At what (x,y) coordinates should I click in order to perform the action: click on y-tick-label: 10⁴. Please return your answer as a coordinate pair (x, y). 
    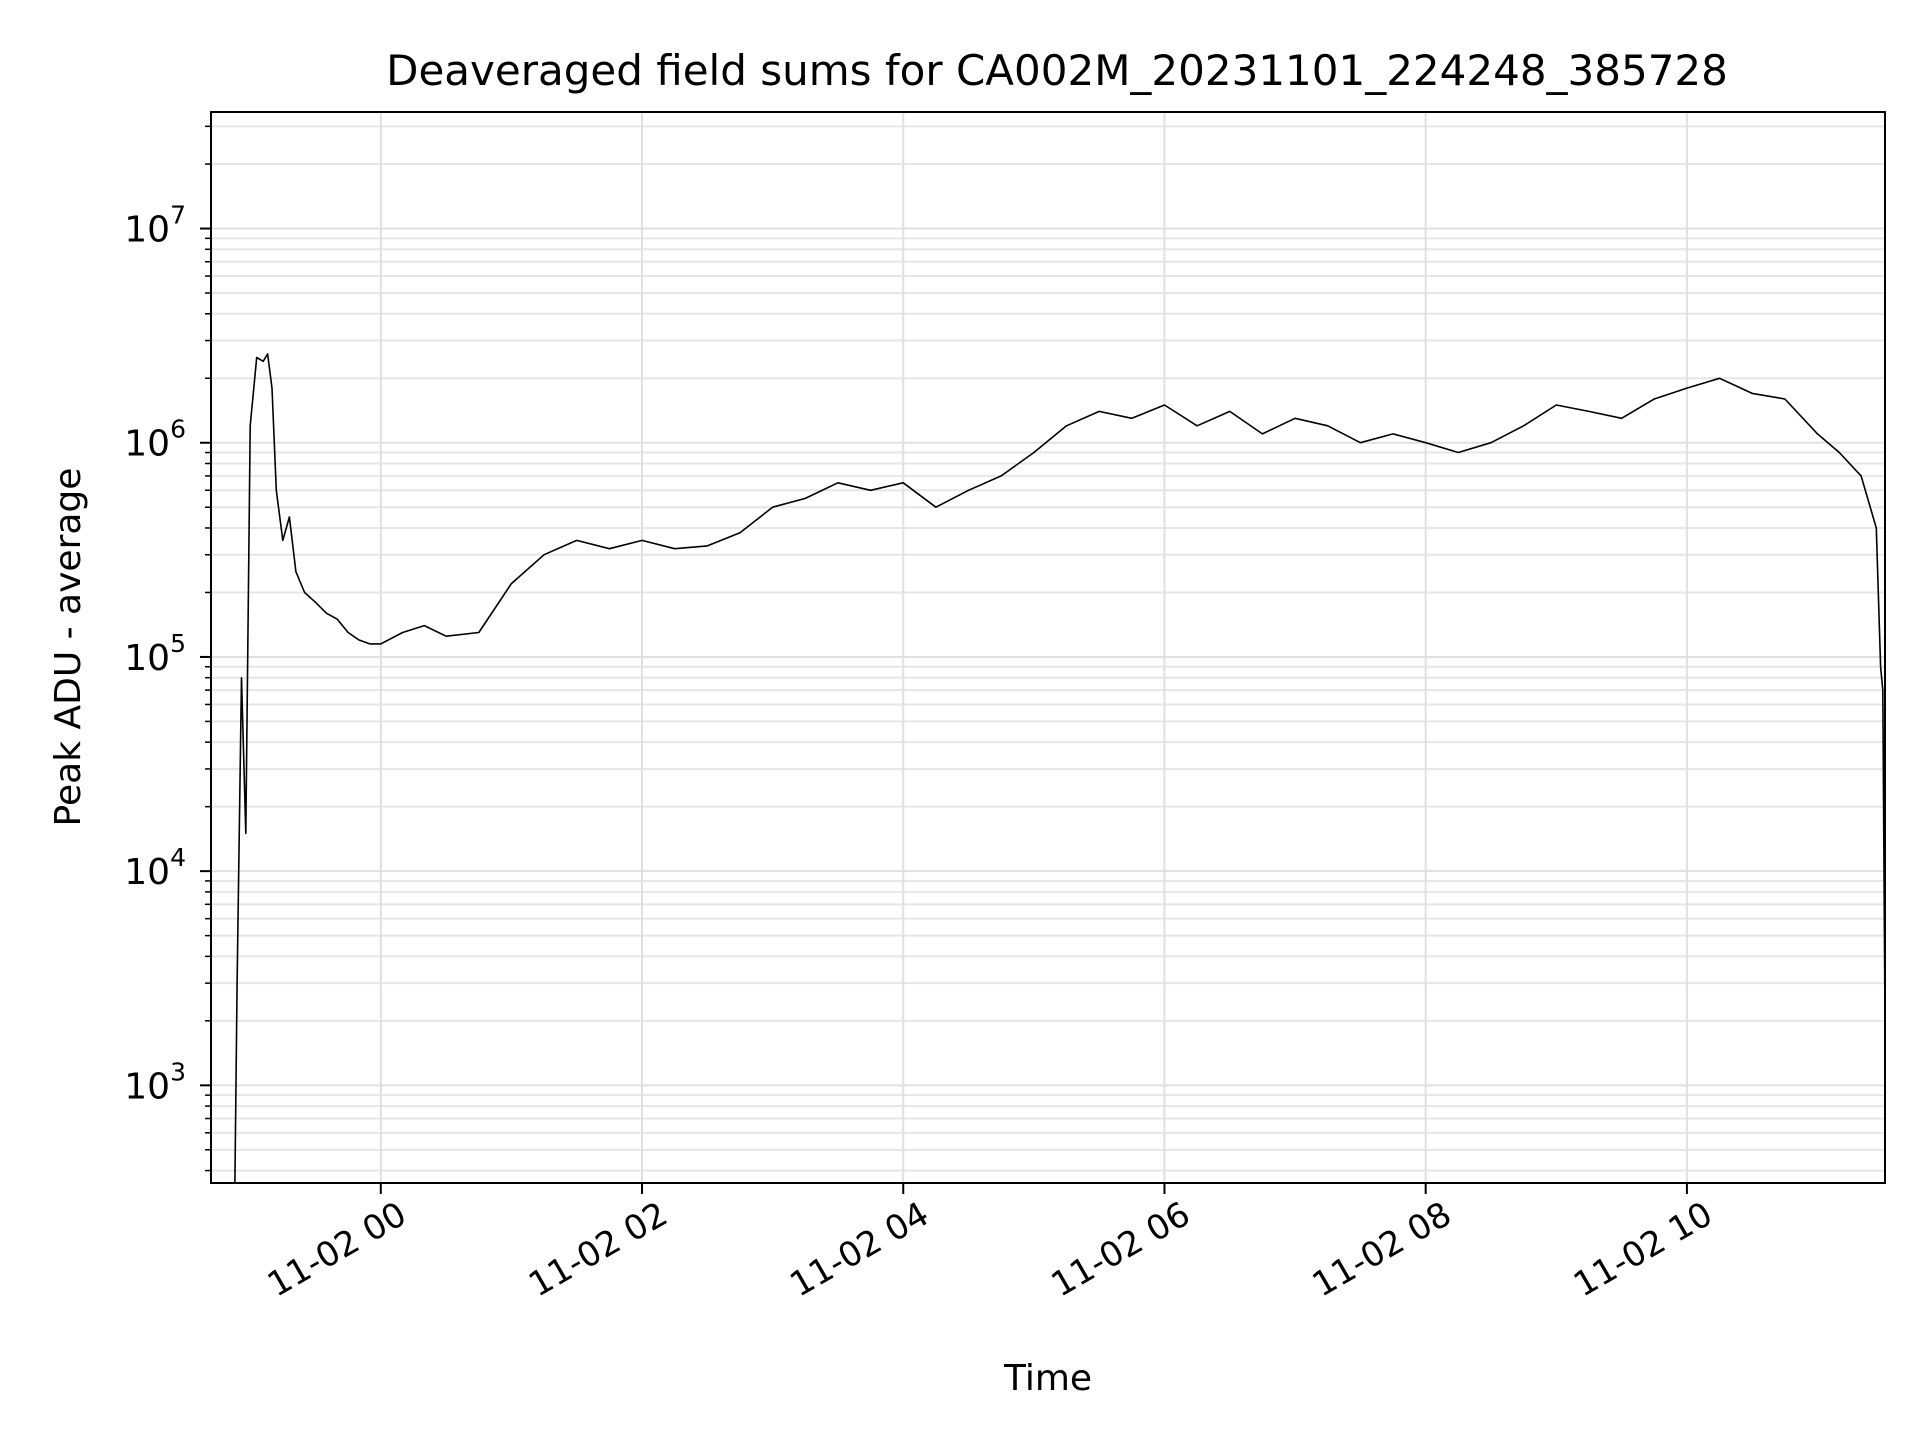
    Looking at the image, I should click on (155, 868).